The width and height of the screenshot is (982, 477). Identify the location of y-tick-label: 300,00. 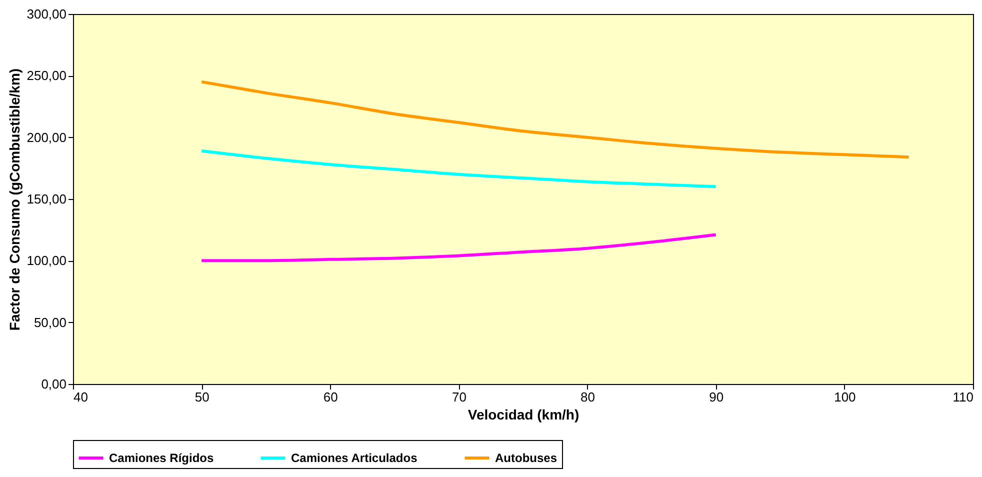
(46, 14).